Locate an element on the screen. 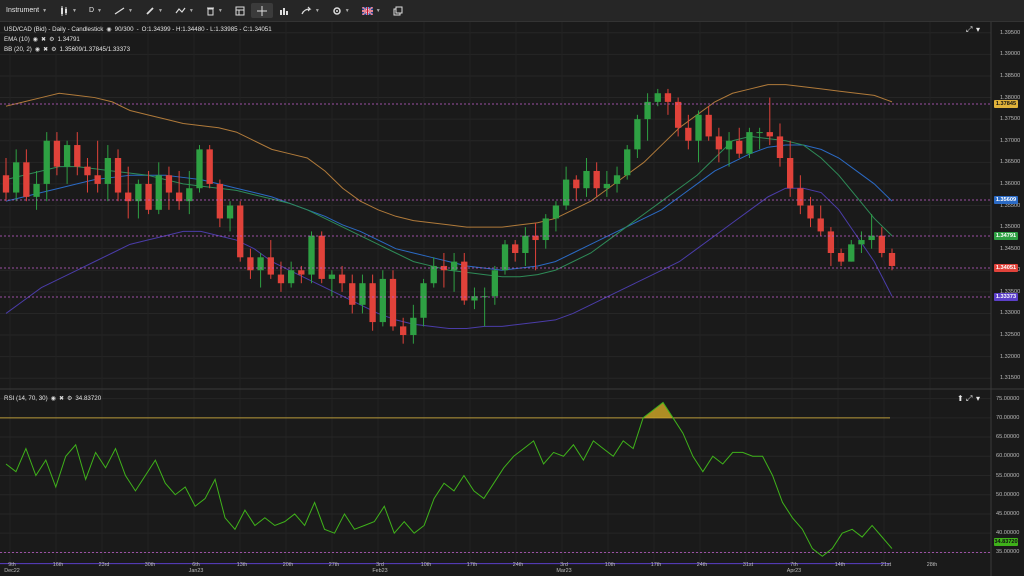 The width and height of the screenshot is (1024, 576). move-up-icon: ⬆ is located at coordinates (960, 398).